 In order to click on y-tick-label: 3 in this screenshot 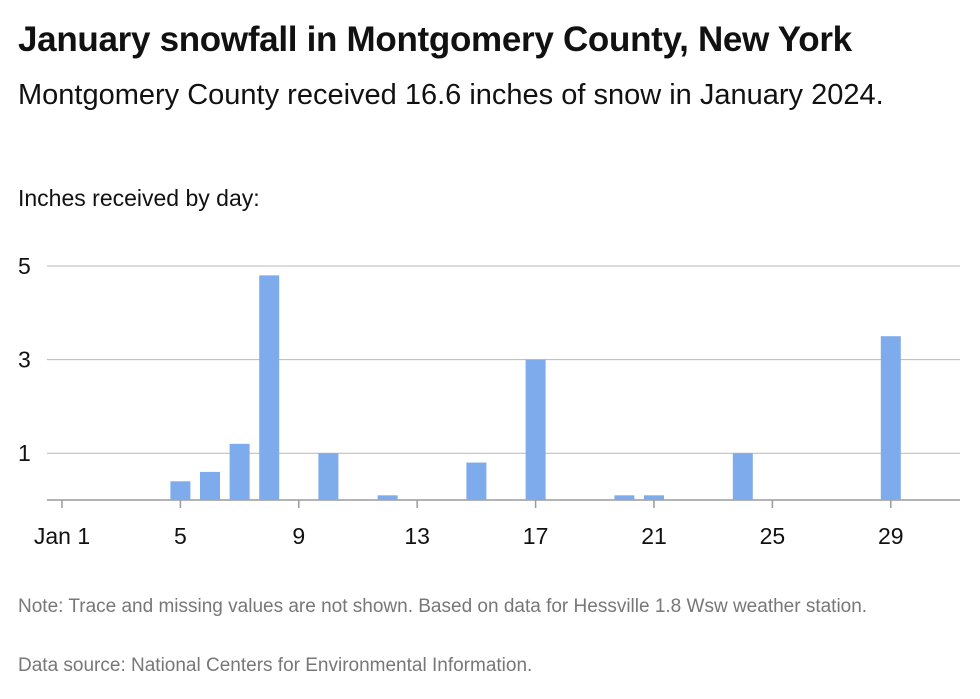, I will do `click(24, 360)`.